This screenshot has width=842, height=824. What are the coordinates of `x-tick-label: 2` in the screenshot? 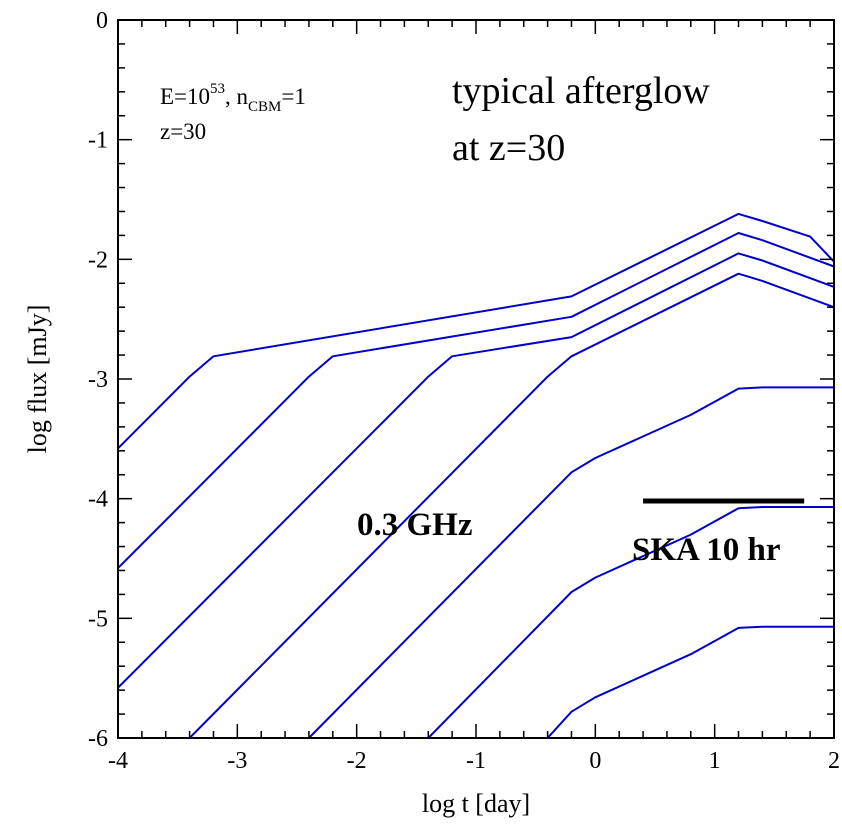 It's located at (834, 761).